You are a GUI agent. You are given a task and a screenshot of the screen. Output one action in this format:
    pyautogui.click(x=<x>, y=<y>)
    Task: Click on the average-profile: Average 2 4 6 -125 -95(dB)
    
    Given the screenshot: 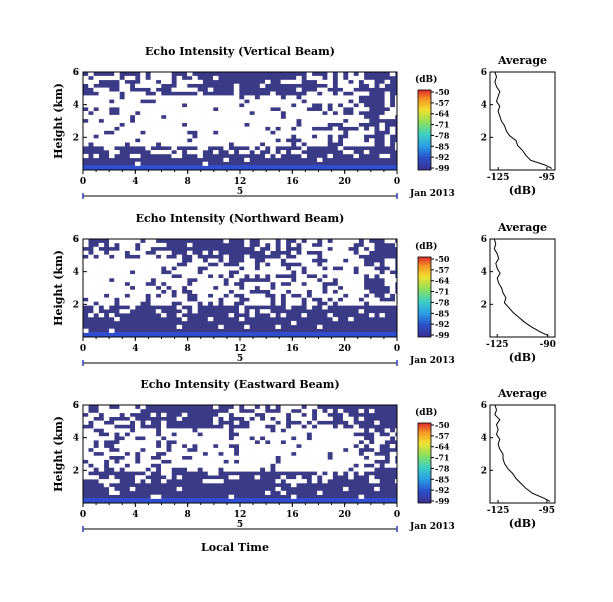 What is the action you would take?
    pyautogui.click(x=518, y=125)
    